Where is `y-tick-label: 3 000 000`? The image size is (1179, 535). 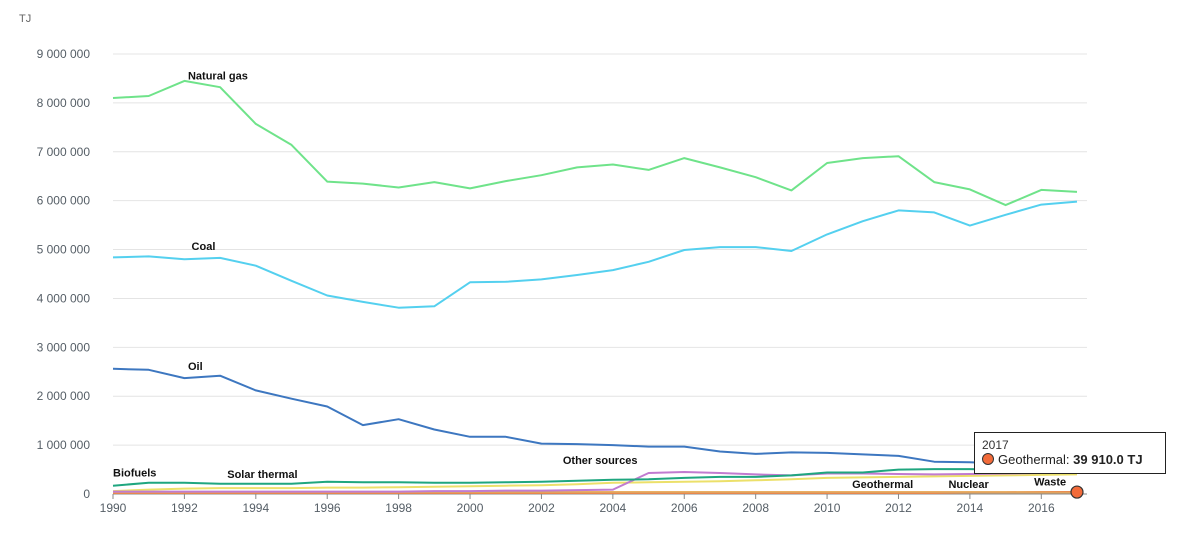
y-tick-label: 3 000 000 is located at coordinates (64, 347).